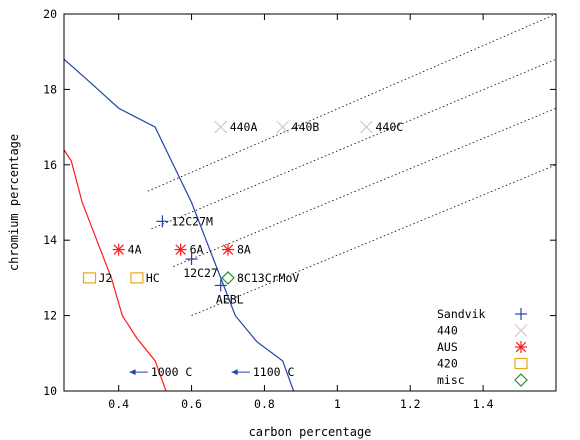 Image resolution: width=580 pixels, height=440 pixels. What do you see at coordinates (14, 202) in the screenshot?
I see `y-axis-label: chromium percentage` at bounding box center [14, 202].